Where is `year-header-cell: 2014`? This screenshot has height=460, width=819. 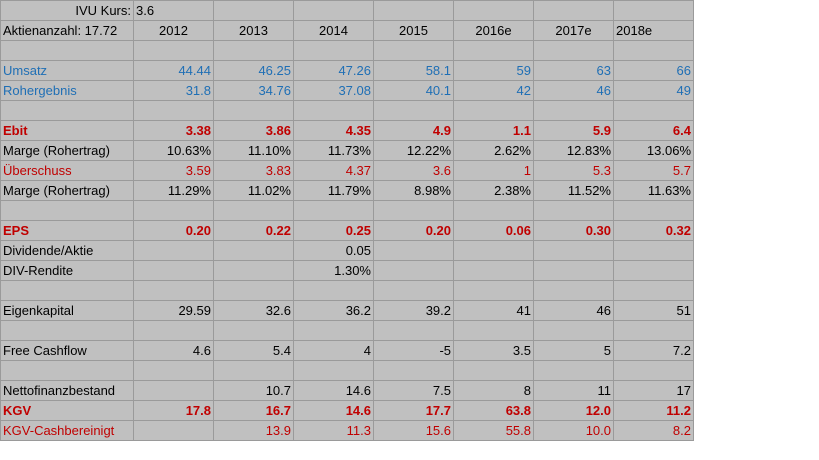 year-header-cell: 2014 is located at coordinates (333, 30).